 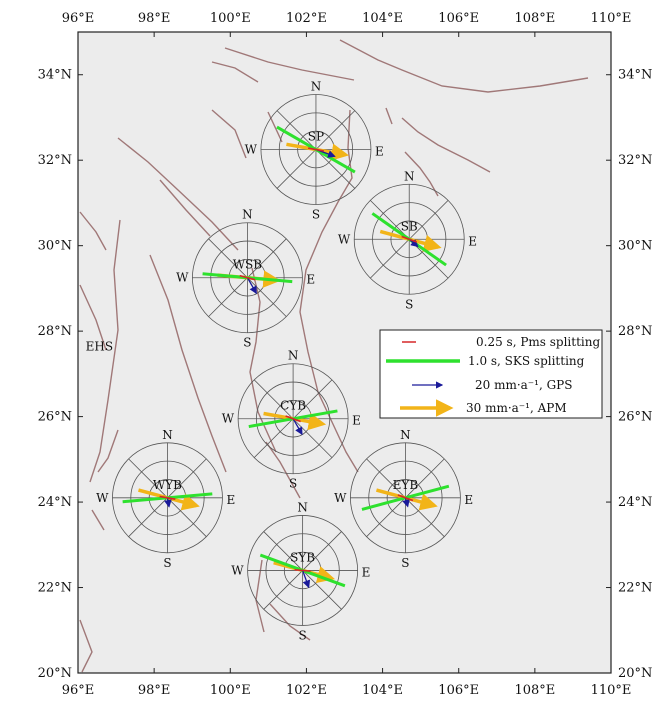 I want to click on y-tick-label-left: 30°N, so click(x=55, y=246).